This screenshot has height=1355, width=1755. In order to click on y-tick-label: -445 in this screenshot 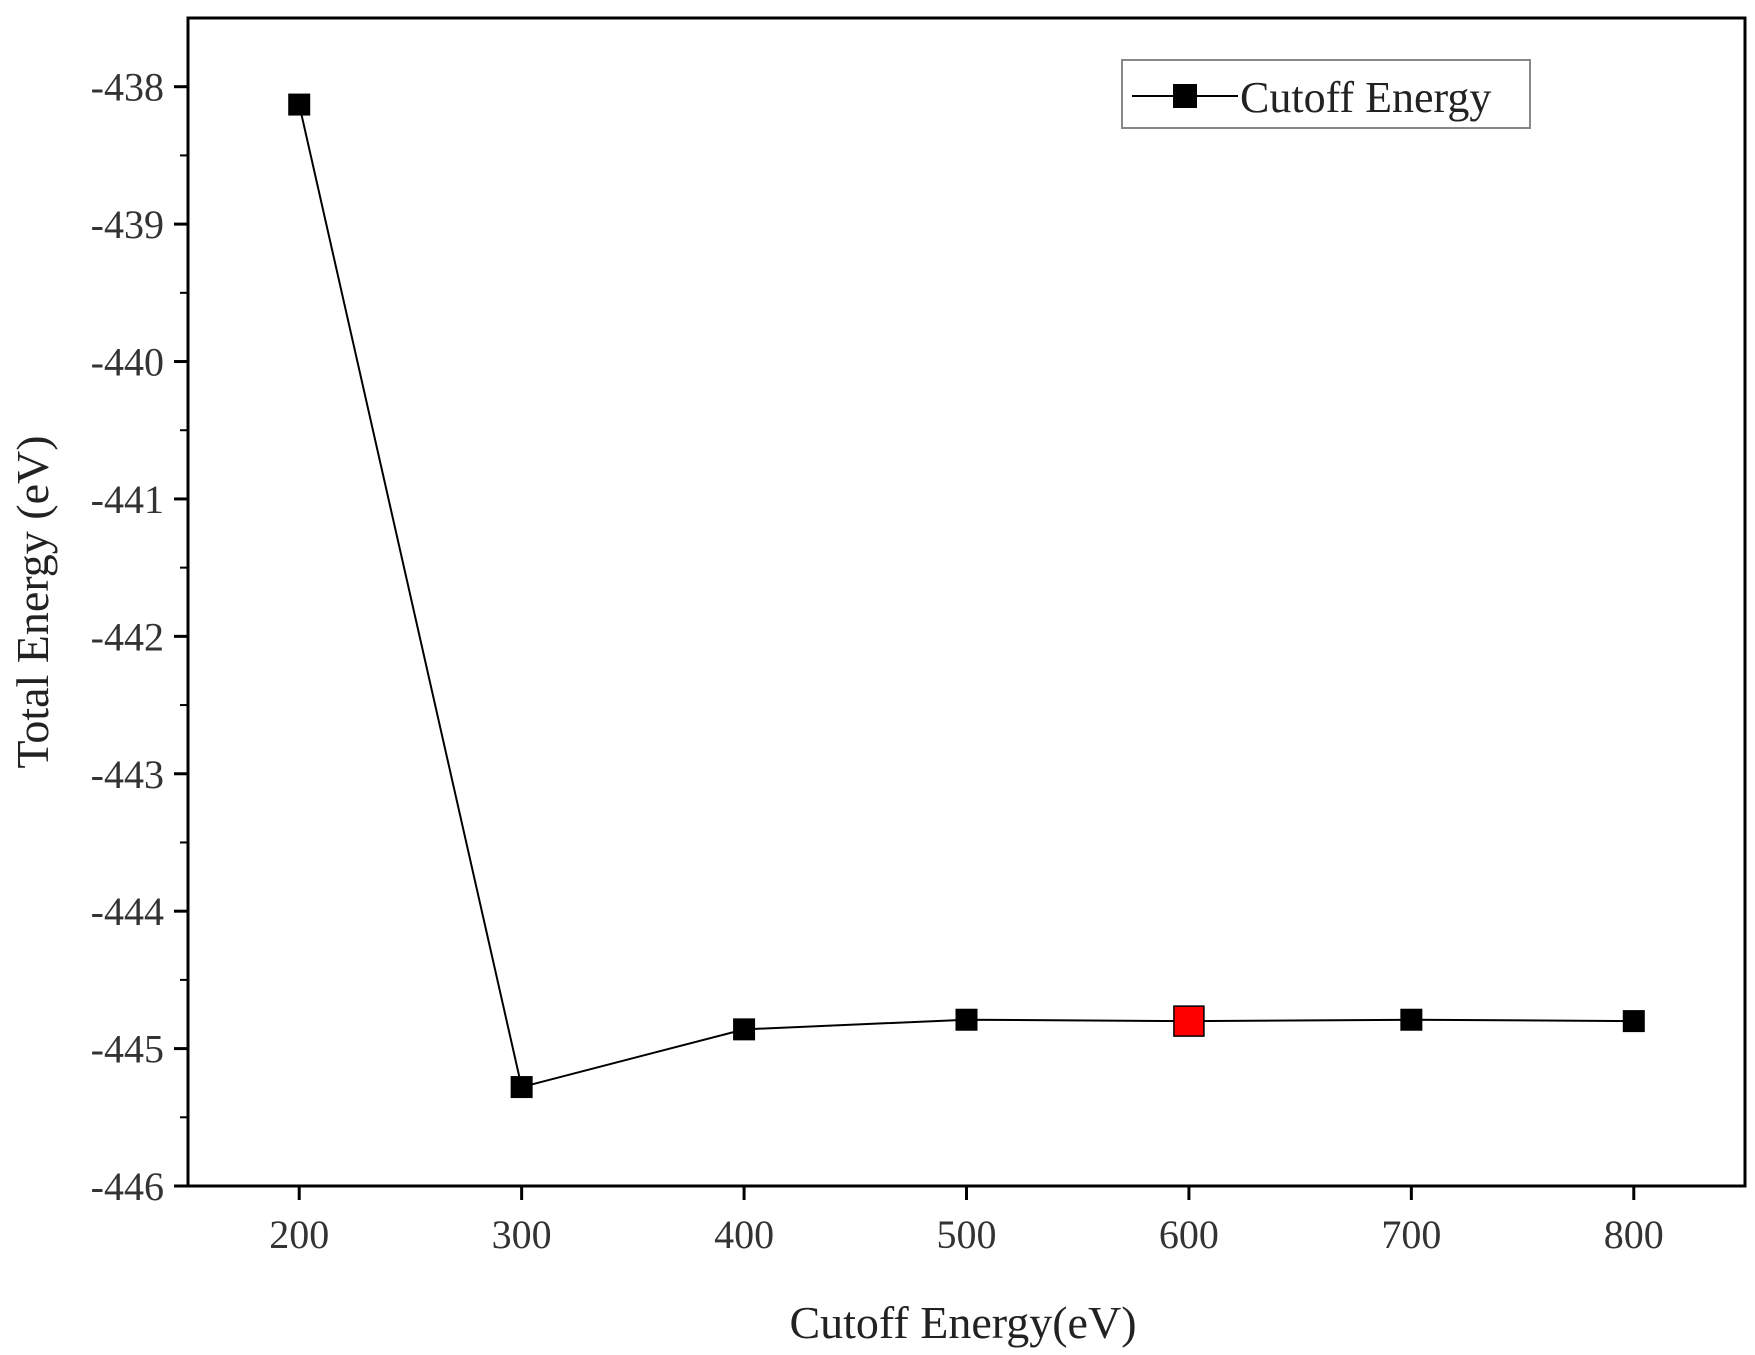, I will do `click(127, 1049)`.